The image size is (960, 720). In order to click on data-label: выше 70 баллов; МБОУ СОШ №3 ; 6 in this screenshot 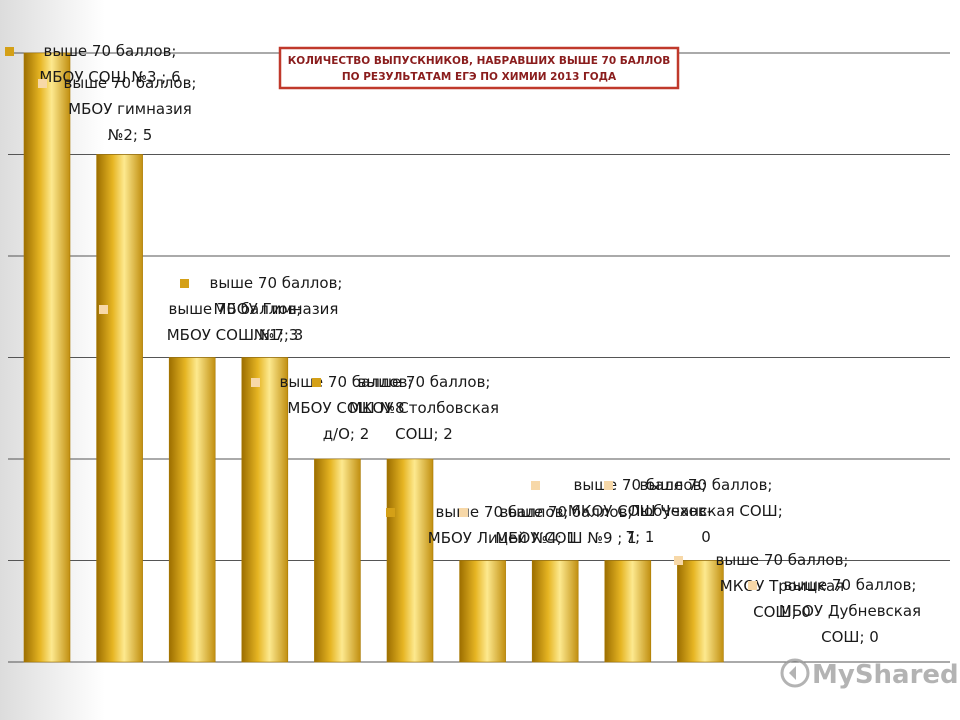, I will do `click(93, 64)`.